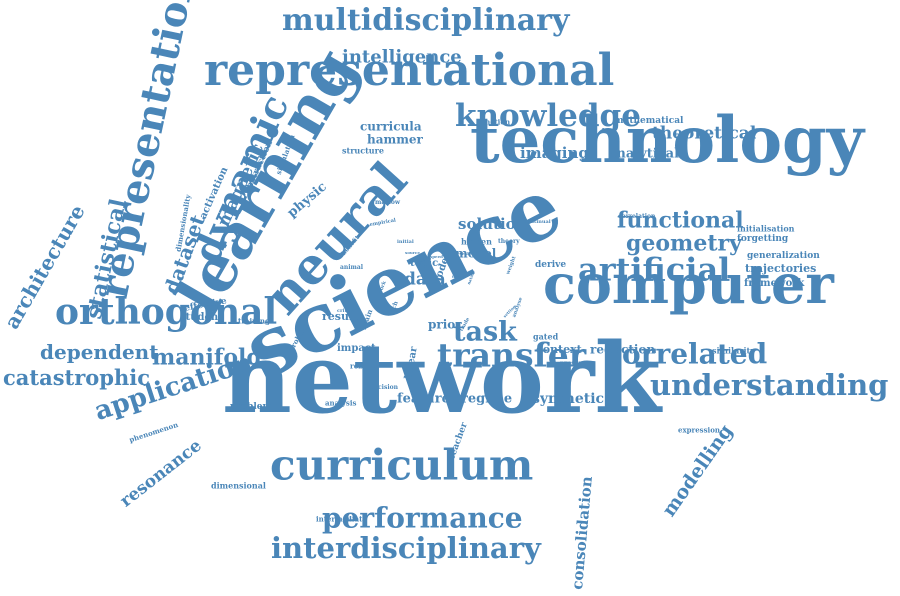 The width and height of the screenshot is (900, 596). Describe the element at coordinates (251, 406) in the screenshot. I see `word-problem: problem` at that location.